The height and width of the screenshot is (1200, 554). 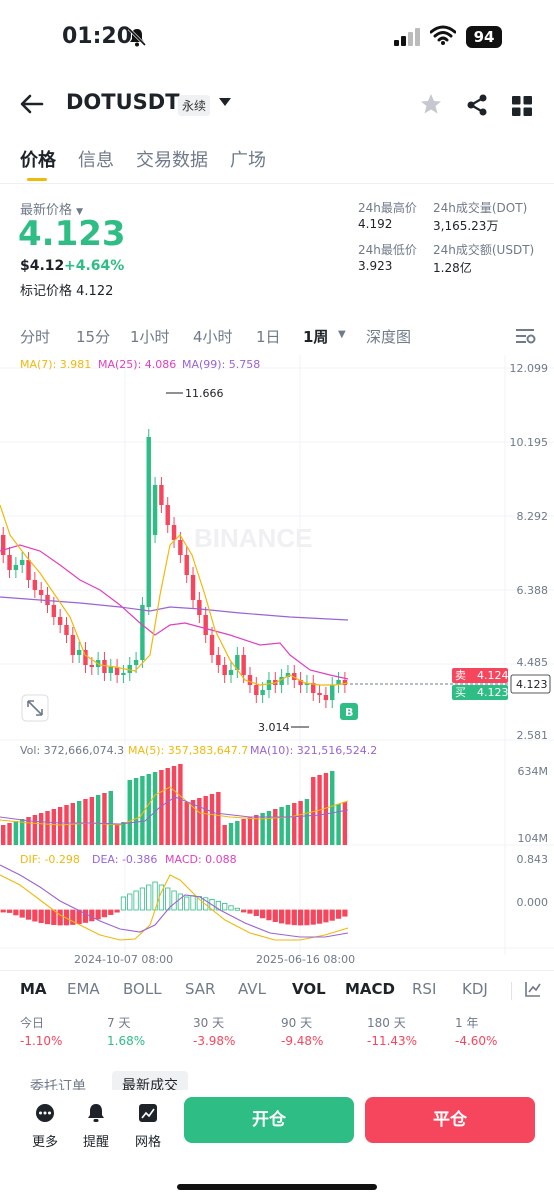 What do you see at coordinates (148, 1113) in the screenshot?
I see `grid-trading-icon` at bounding box center [148, 1113].